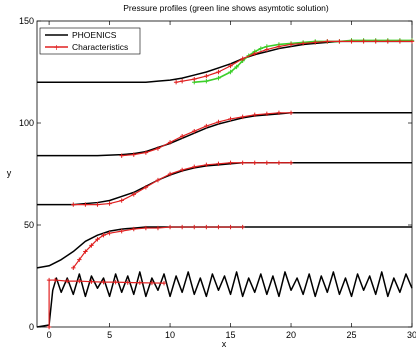  What do you see at coordinates (94, 35) in the screenshot?
I see `legend-label-phoenics: PHOENICS` at bounding box center [94, 35].